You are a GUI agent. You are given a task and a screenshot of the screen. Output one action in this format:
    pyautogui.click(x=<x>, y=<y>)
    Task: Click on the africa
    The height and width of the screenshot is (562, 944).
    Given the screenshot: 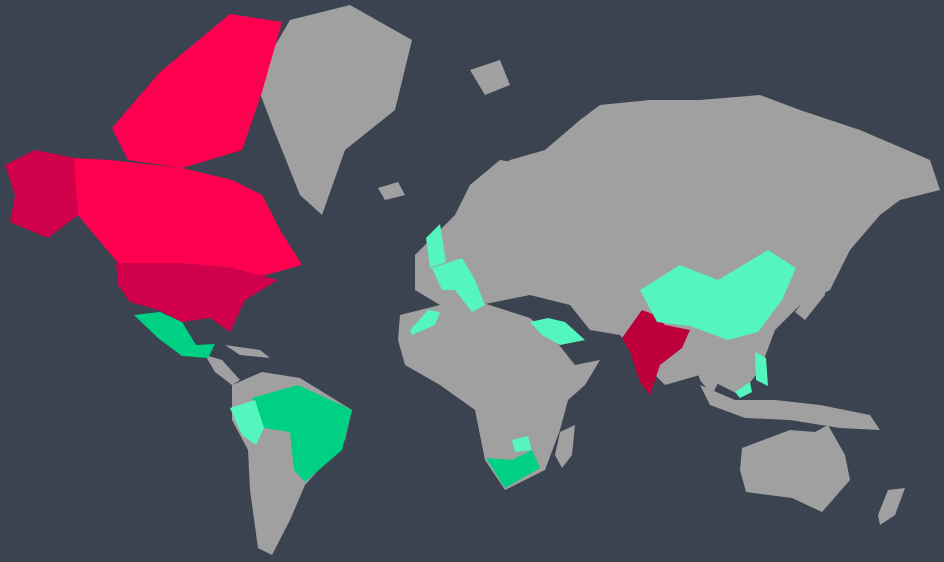 What is the action you would take?
    pyautogui.click(x=499, y=396)
    